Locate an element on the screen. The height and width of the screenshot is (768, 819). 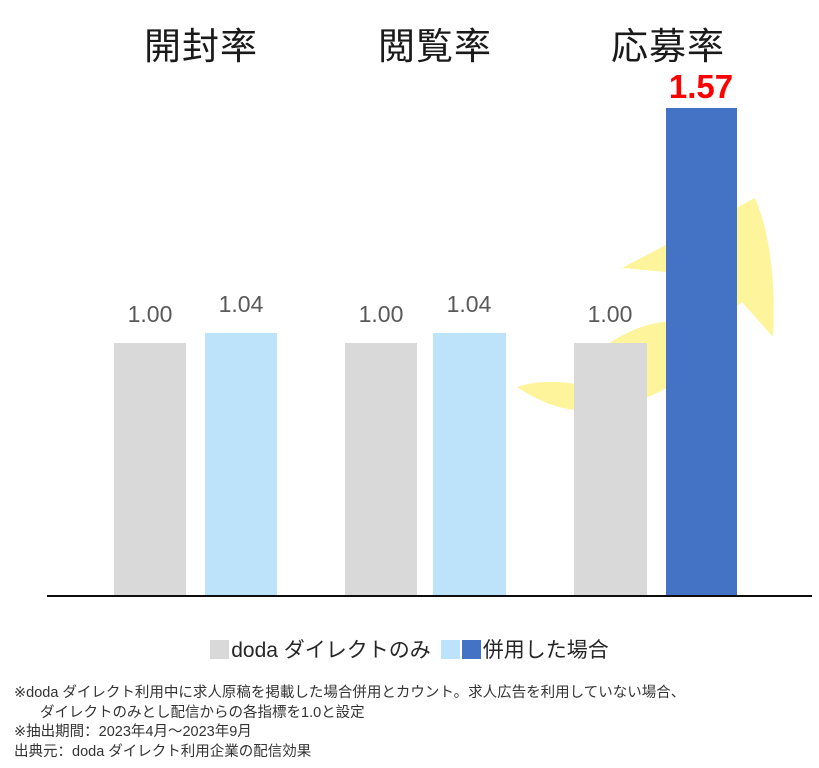
legend-swatch-light-blue is located at coordinates (450, 649).